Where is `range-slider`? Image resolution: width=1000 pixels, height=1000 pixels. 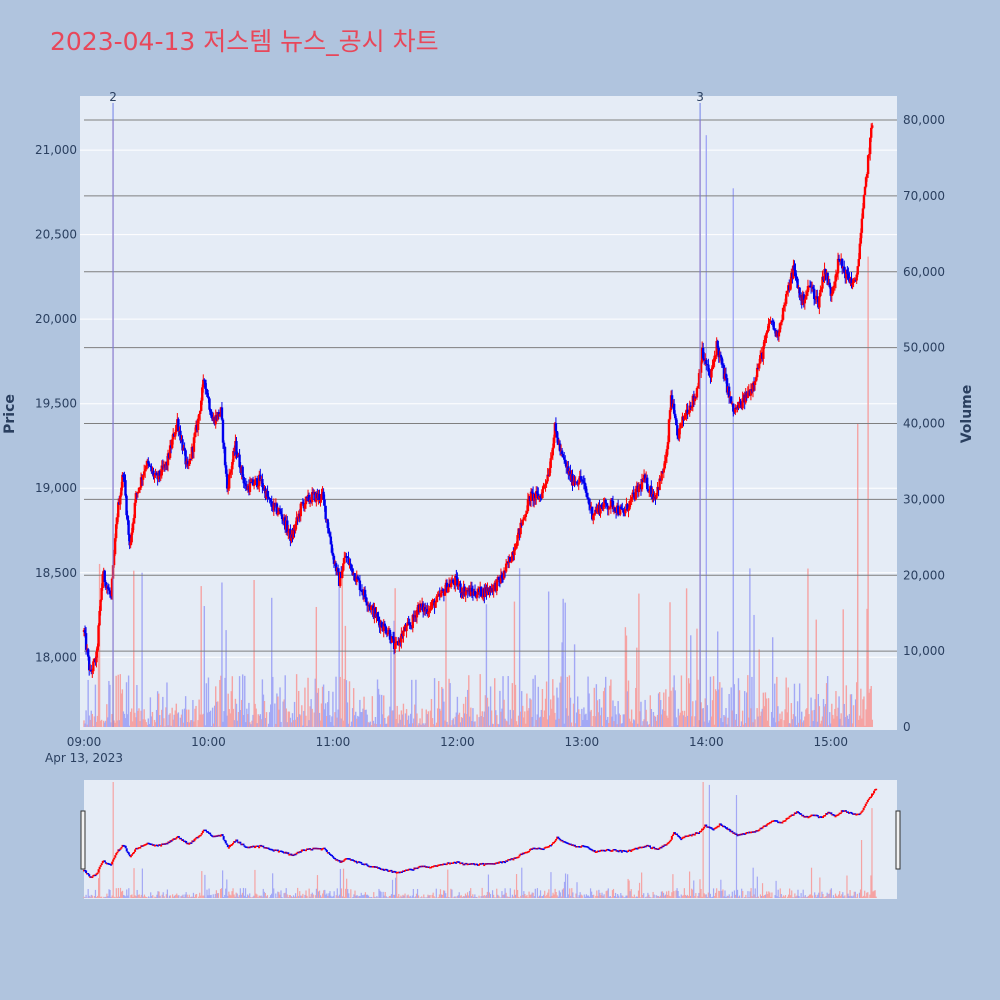 range-slider is located at coordinates (490, 839).